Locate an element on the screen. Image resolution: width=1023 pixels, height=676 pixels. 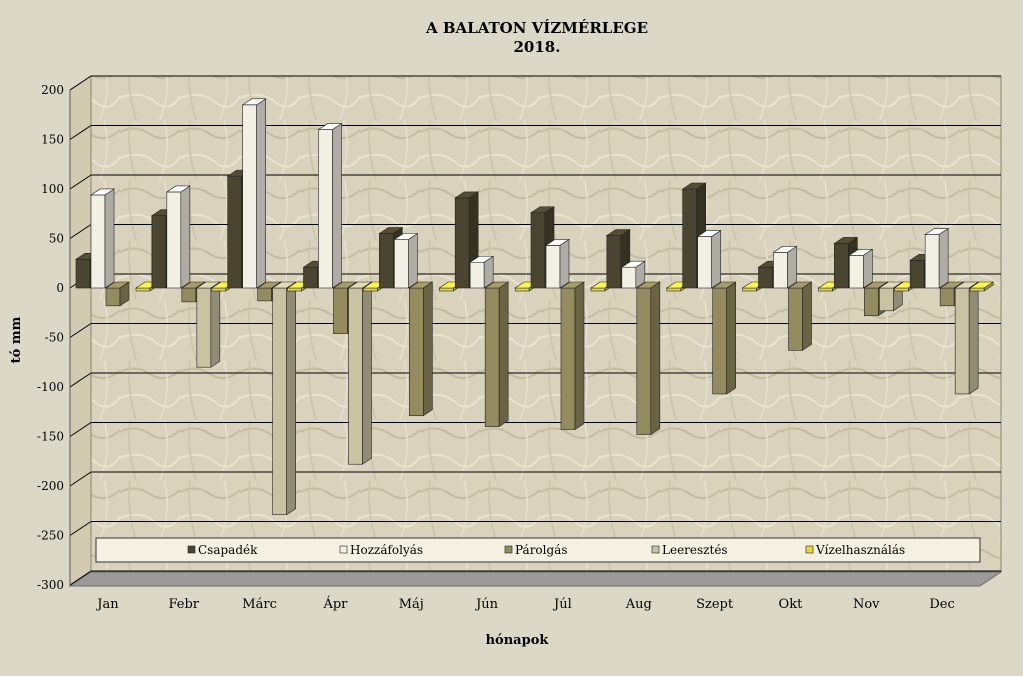
legend-item: Csapadék is located at coordinates (222, 550).